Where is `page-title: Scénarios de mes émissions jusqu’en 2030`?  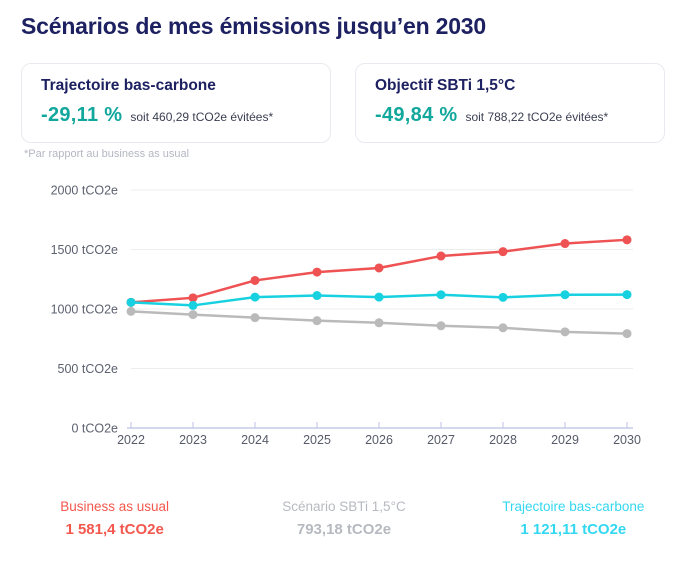 page-title: Scénarios de mes émissions jusqu’en 2030 is located at coordinates (253, 26).